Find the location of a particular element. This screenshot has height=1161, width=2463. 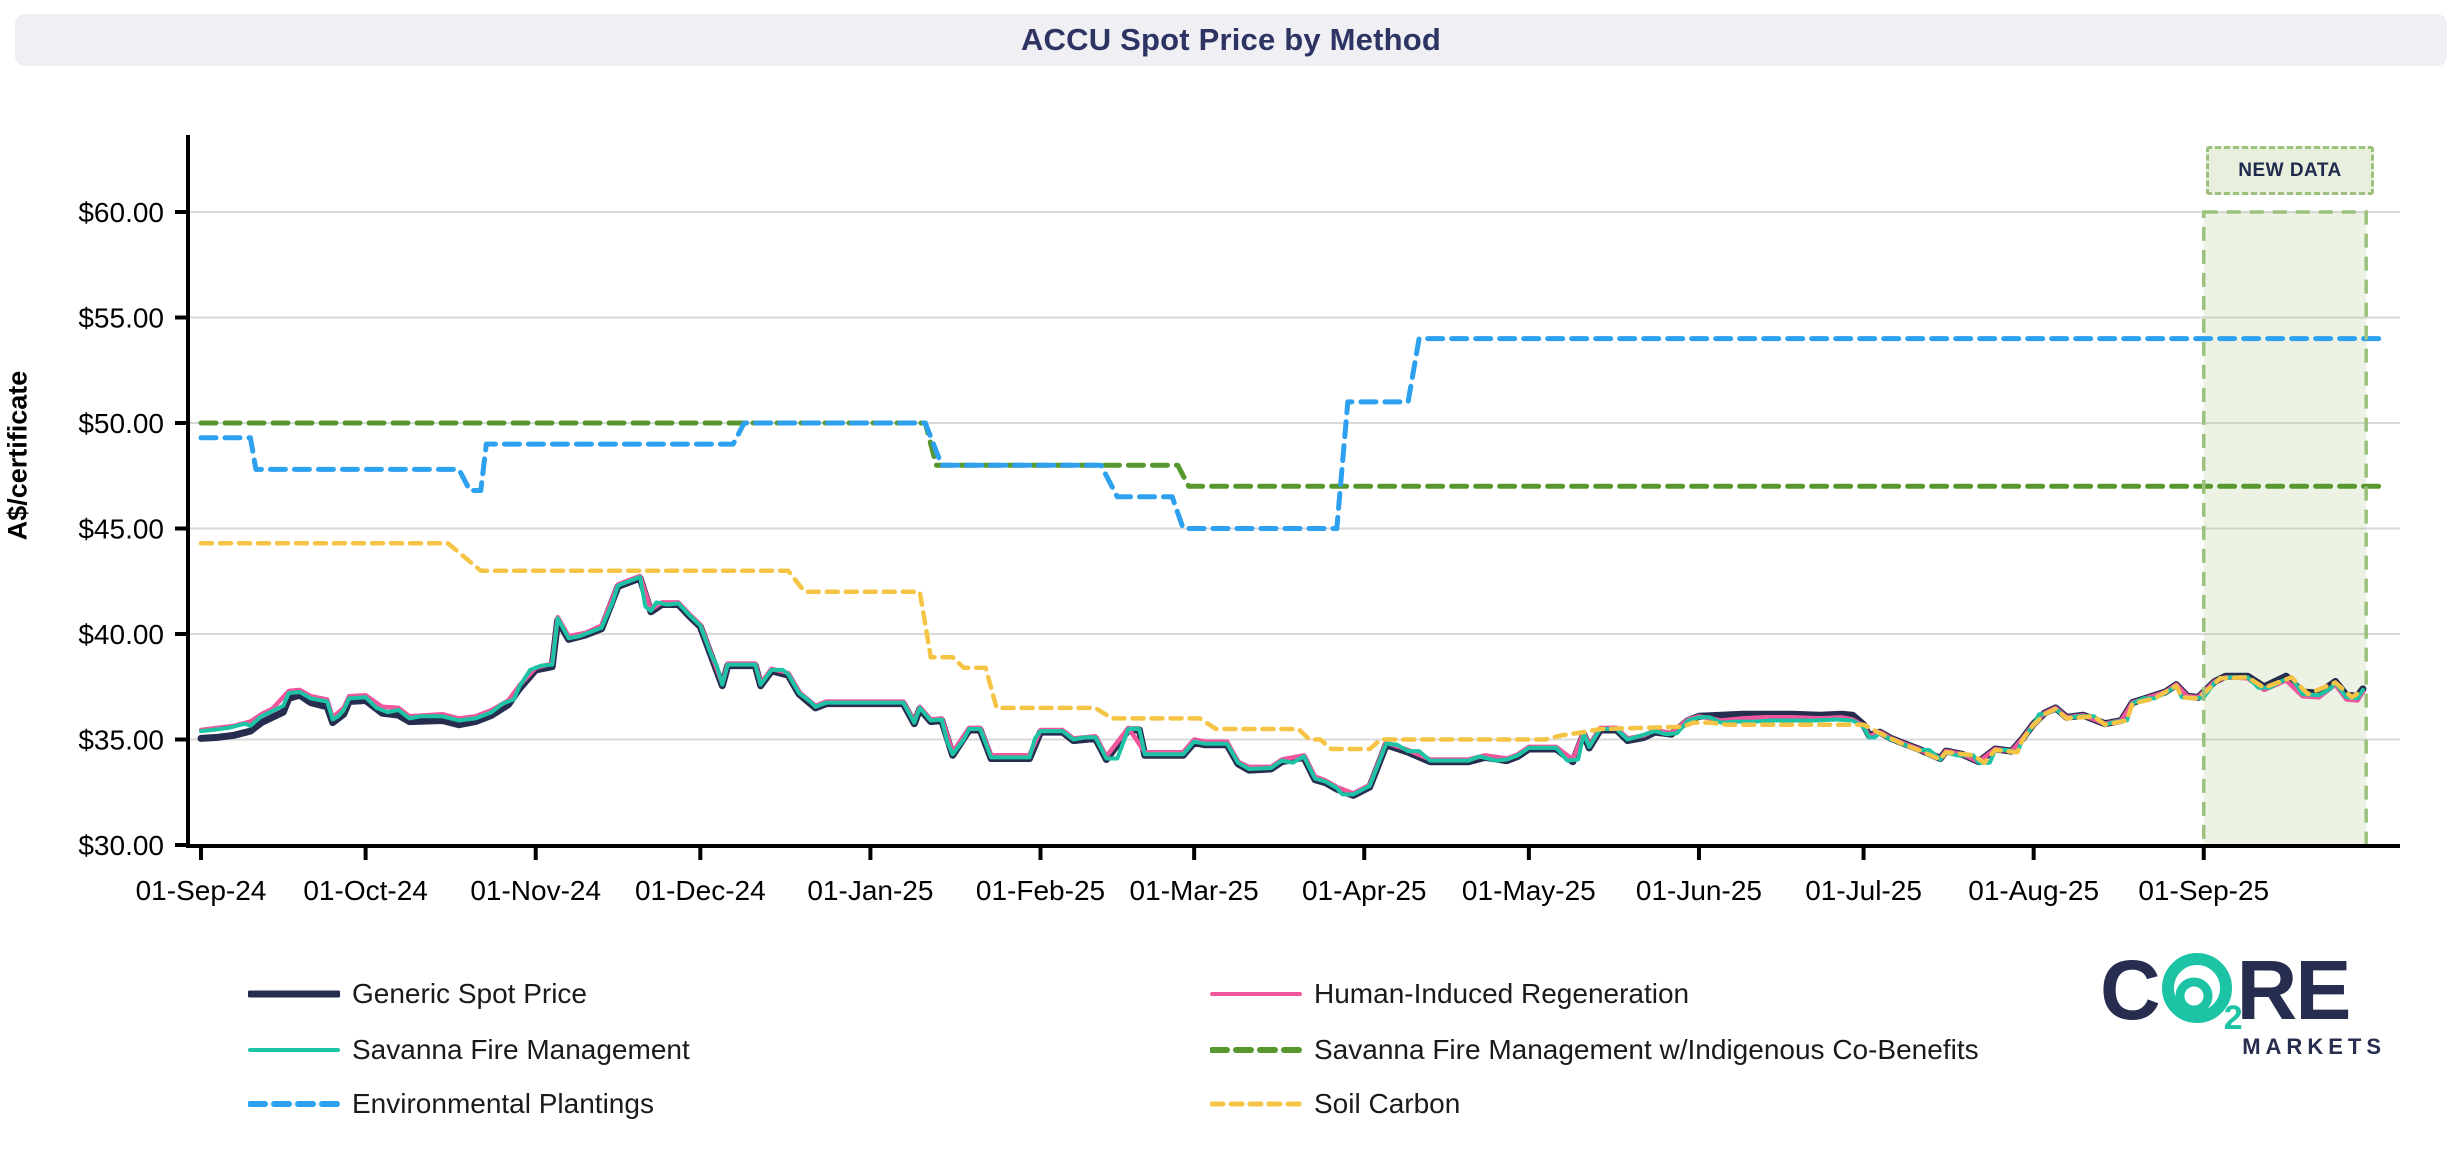

y-tick-label: $40.00 is located at coordinates (121, 634).